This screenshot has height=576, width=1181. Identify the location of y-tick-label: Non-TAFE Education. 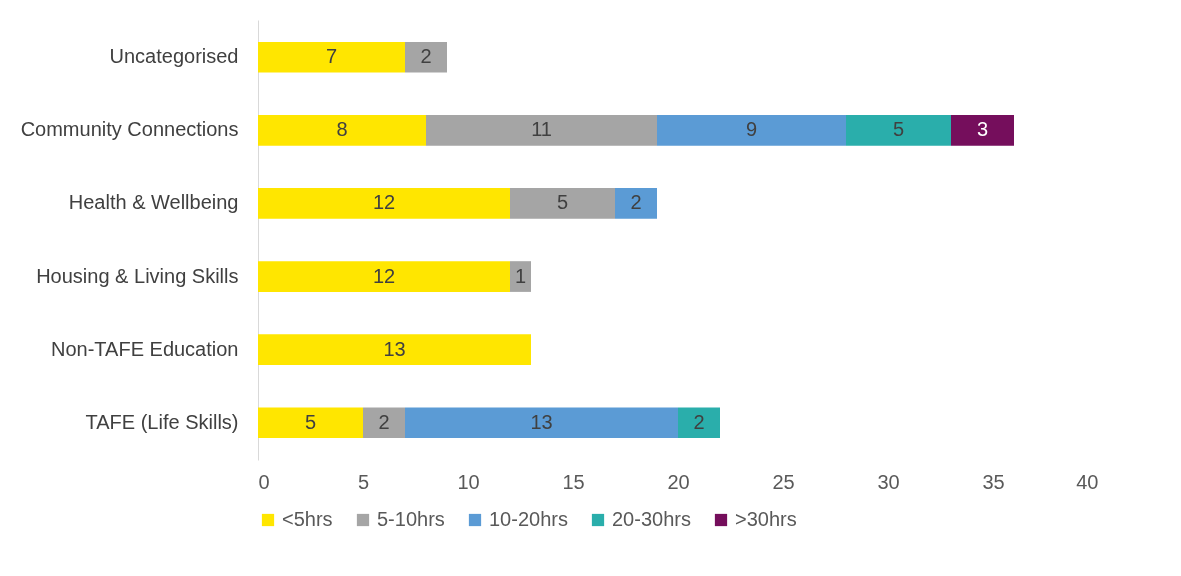
(145, 348).